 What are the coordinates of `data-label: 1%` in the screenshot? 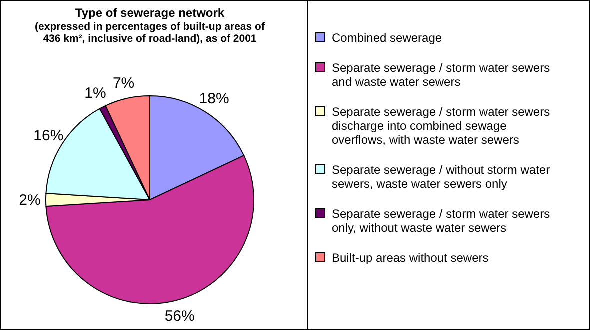 It's located at (95, 93).